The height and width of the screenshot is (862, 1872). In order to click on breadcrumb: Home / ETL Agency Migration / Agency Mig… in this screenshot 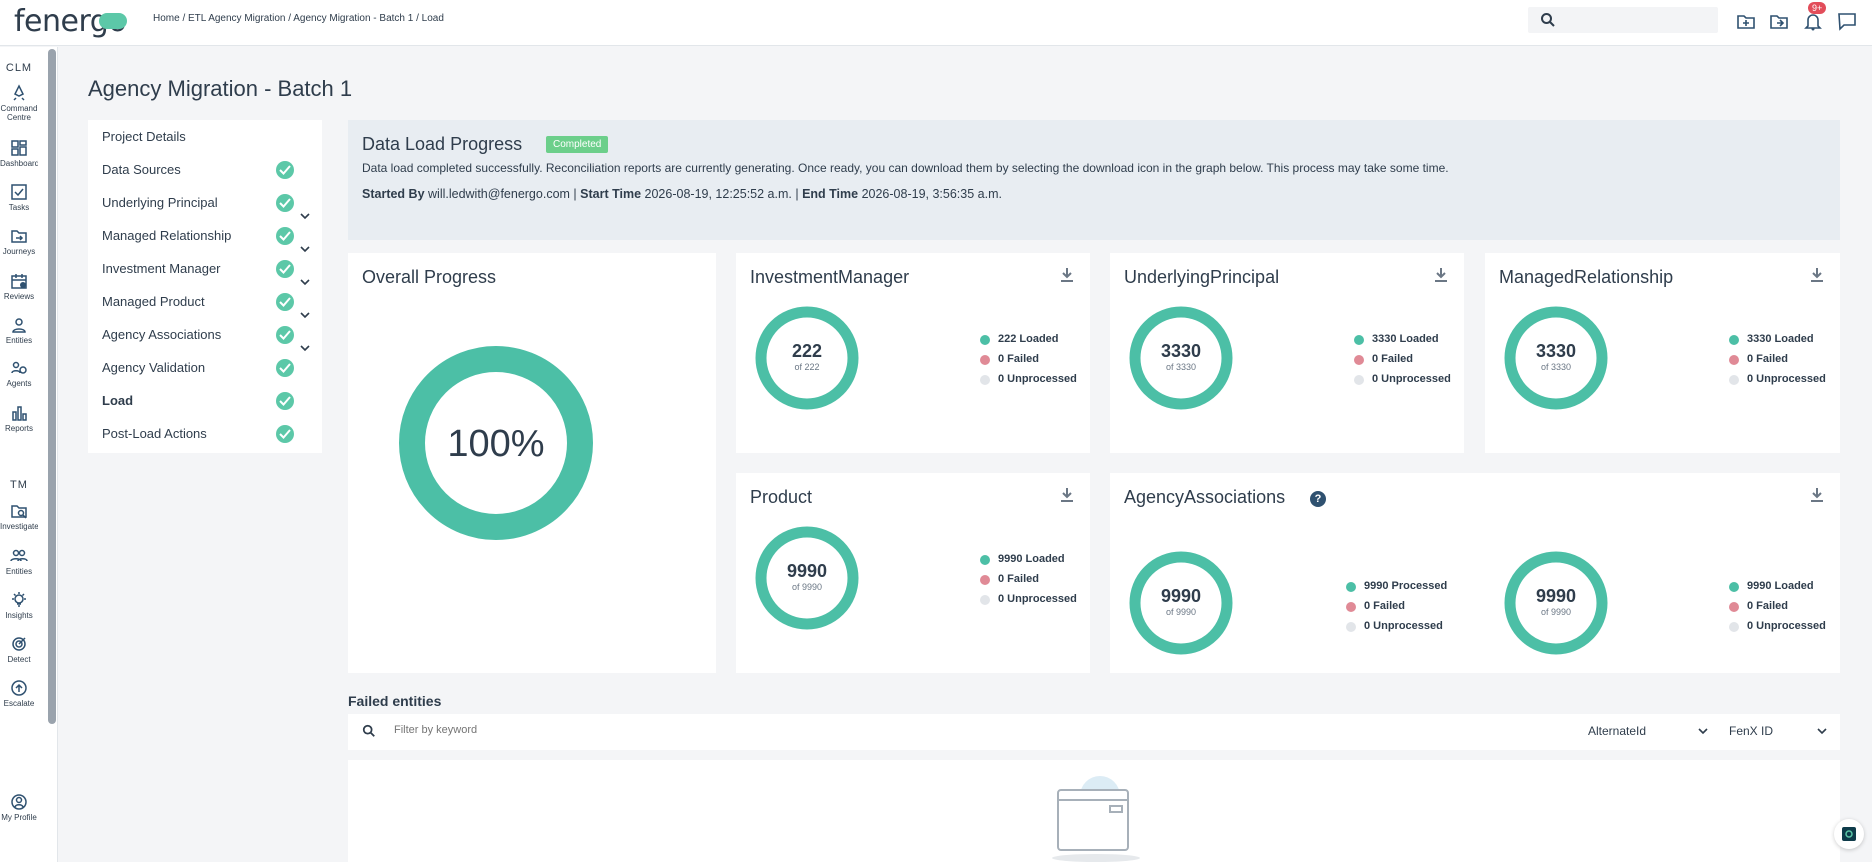, I will do `click(298, 18)`.